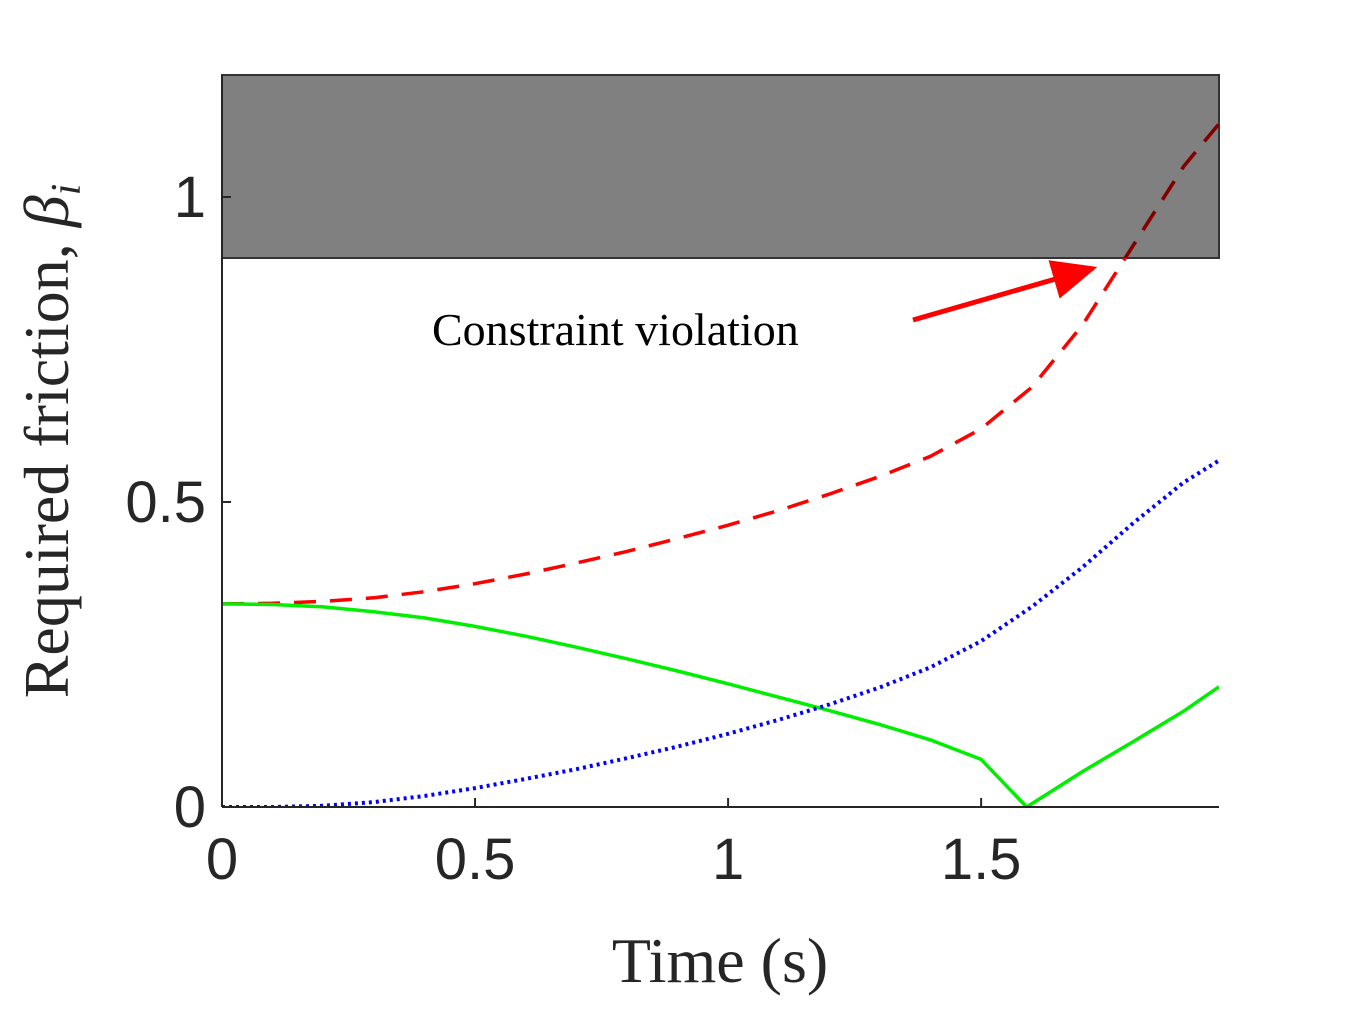  What do you see at coordinates (190, 197) in the screenshot?
I see `y-tick-label: 1` at bounding box center [190, 197].